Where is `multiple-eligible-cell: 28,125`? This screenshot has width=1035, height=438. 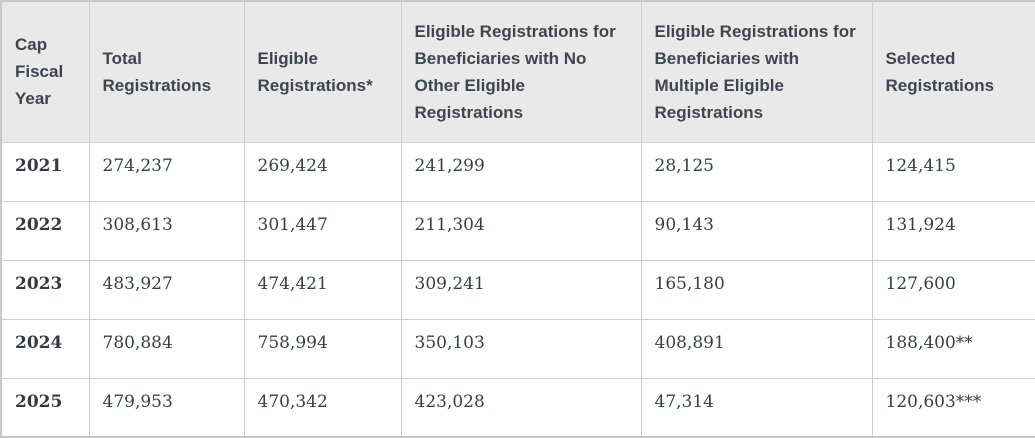
multiple-eligible-cell: 28,125 is located at coordinates (756, 171).